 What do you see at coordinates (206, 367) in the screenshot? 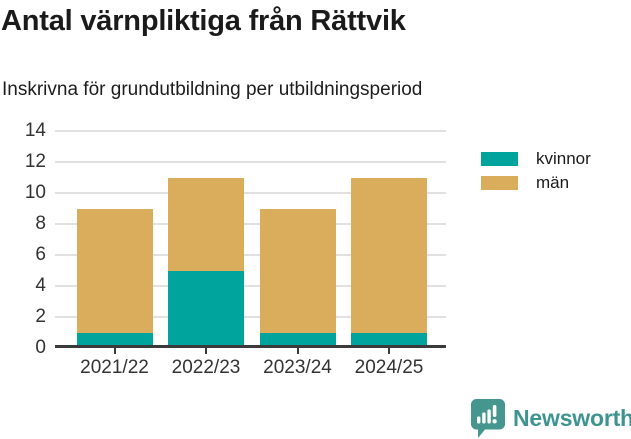
I see `x-tick-label: 2022/23` at bounding box center [206, 367].